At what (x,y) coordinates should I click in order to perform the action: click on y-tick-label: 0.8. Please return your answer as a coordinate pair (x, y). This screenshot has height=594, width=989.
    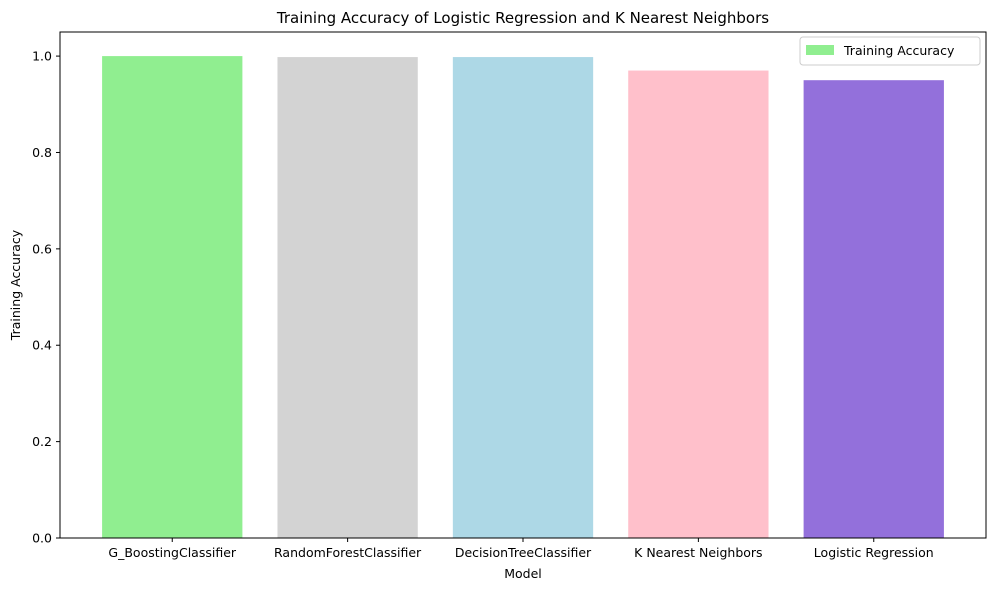
    Looking at the image, I should click on (42, 152).